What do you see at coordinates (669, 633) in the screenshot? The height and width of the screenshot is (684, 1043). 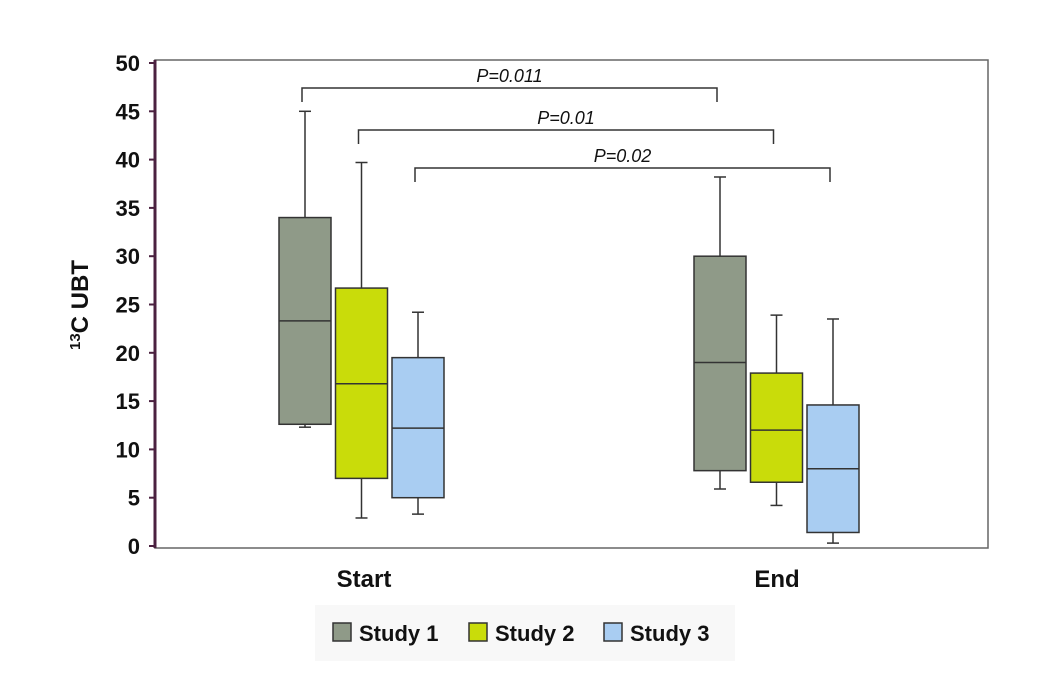 I see `legend-label-3: Study 3` at bounding box center [669, 633].